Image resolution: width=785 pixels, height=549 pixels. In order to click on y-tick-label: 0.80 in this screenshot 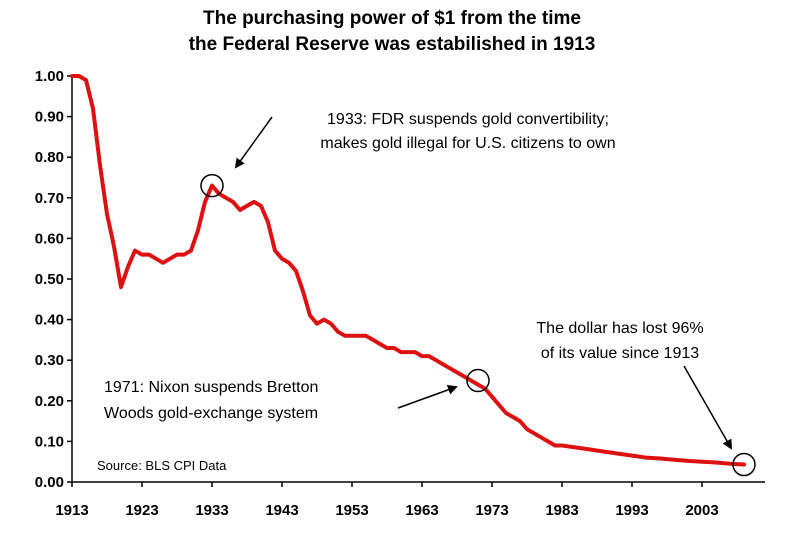, I will do `click(49, 157)`.